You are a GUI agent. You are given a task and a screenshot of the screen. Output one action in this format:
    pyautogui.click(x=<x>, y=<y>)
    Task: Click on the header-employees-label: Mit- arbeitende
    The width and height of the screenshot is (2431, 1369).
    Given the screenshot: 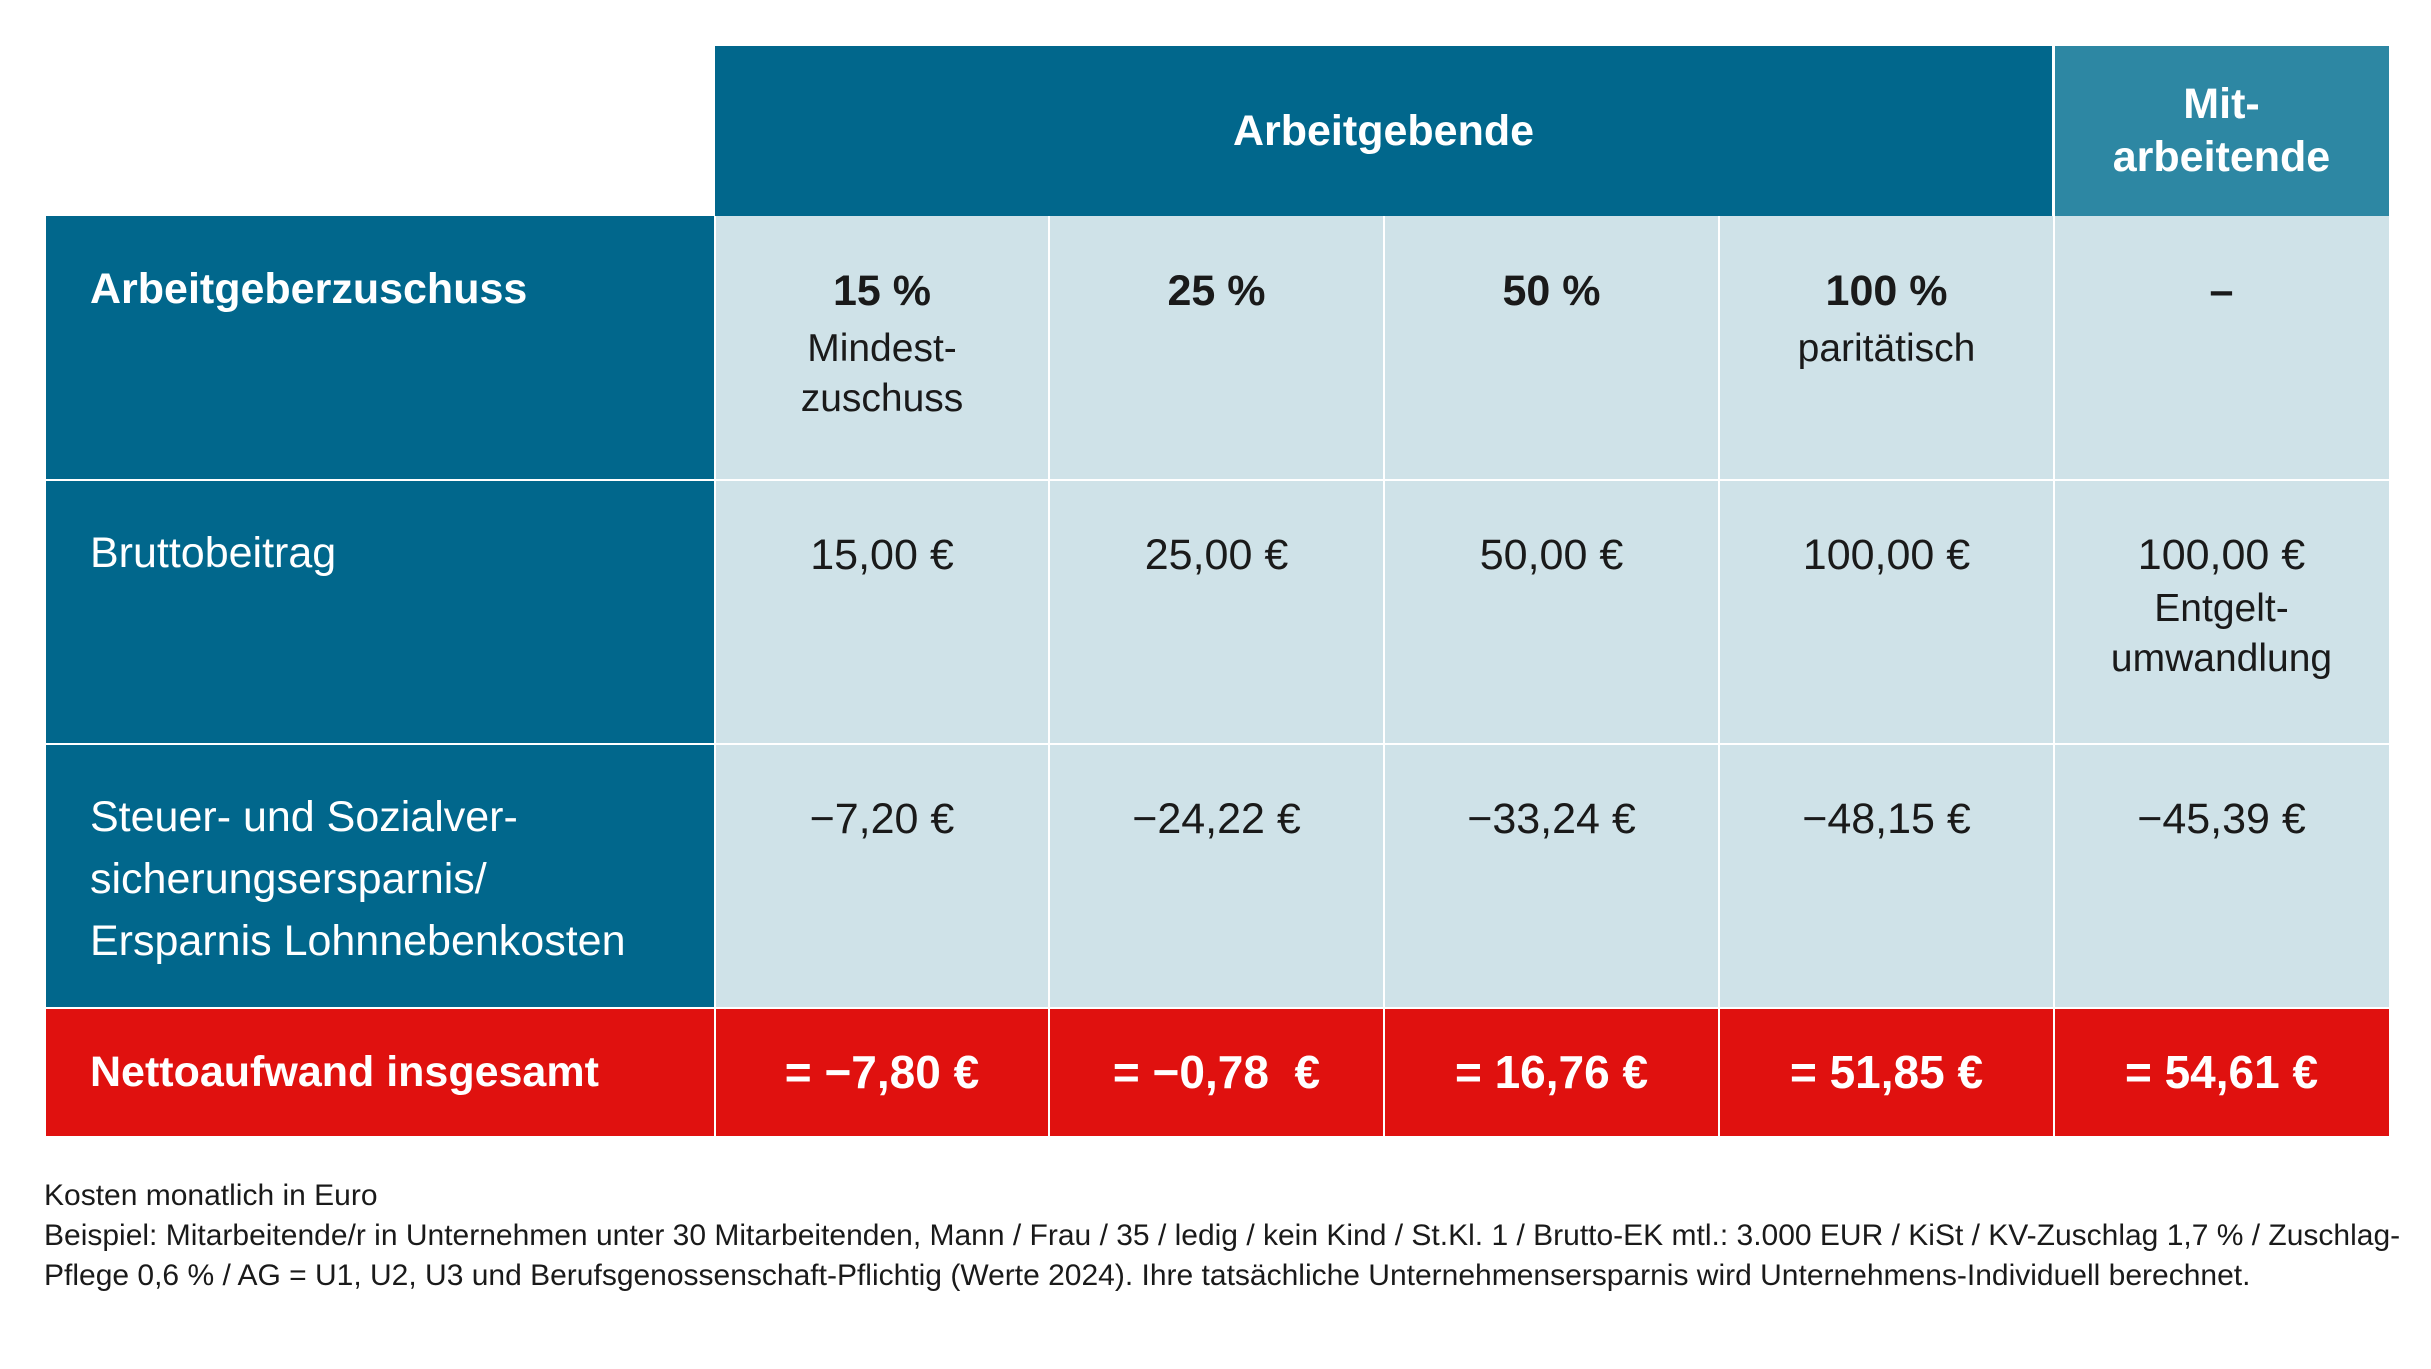 What is the action you would take?
    pyautogui.click(x=2221, y=130)
    